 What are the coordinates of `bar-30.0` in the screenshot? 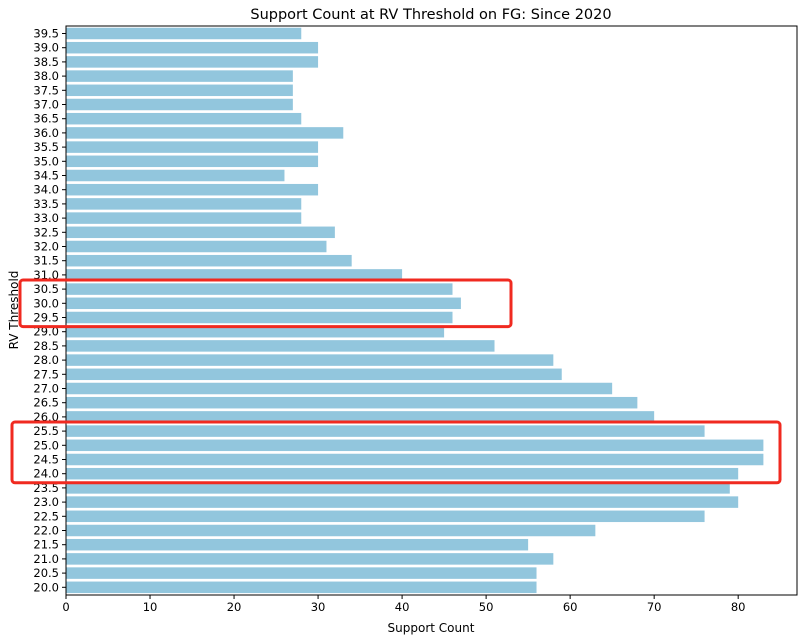 It's located at (263, 303).